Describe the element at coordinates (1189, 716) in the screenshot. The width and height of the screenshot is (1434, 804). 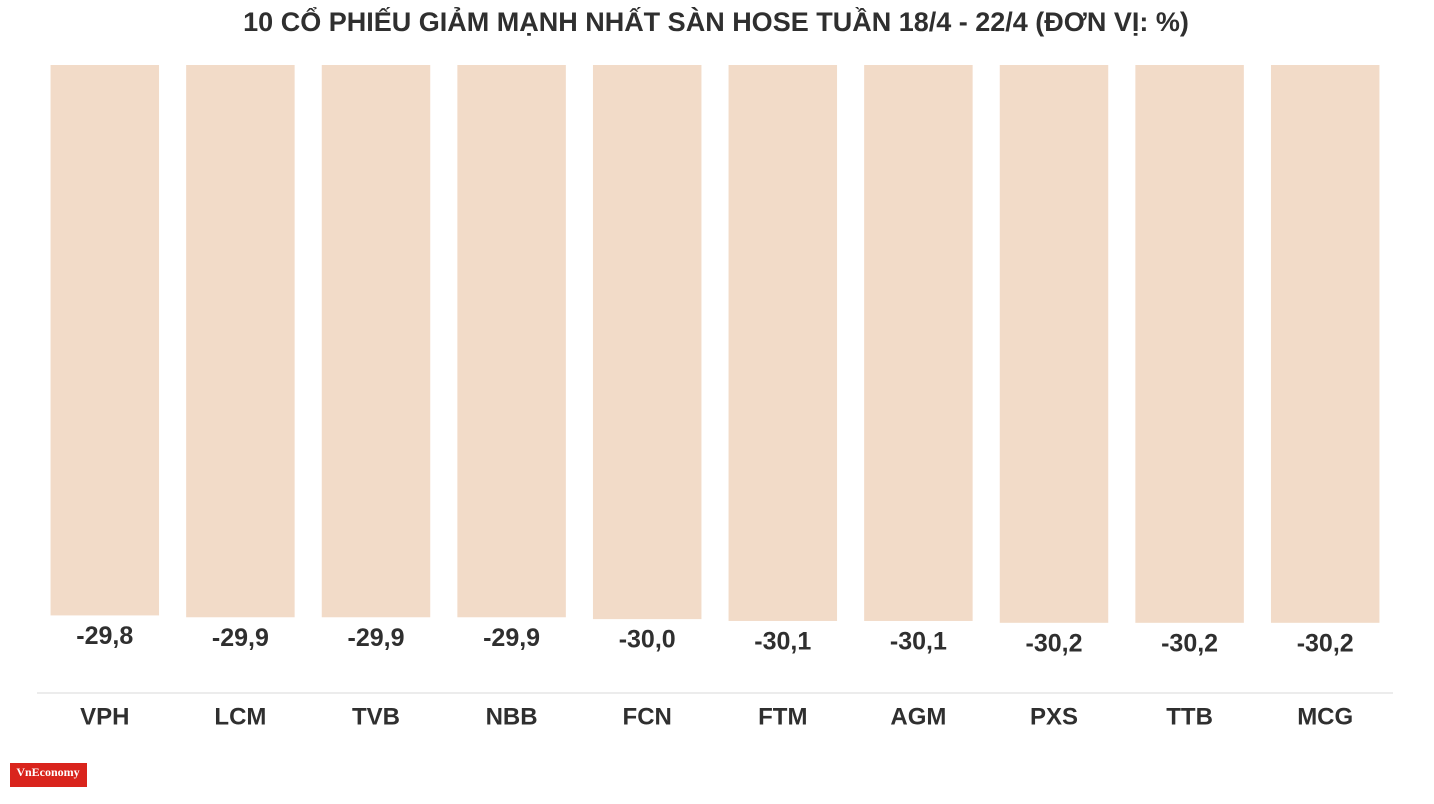
I see `x-tick-label: TTB` at that location.